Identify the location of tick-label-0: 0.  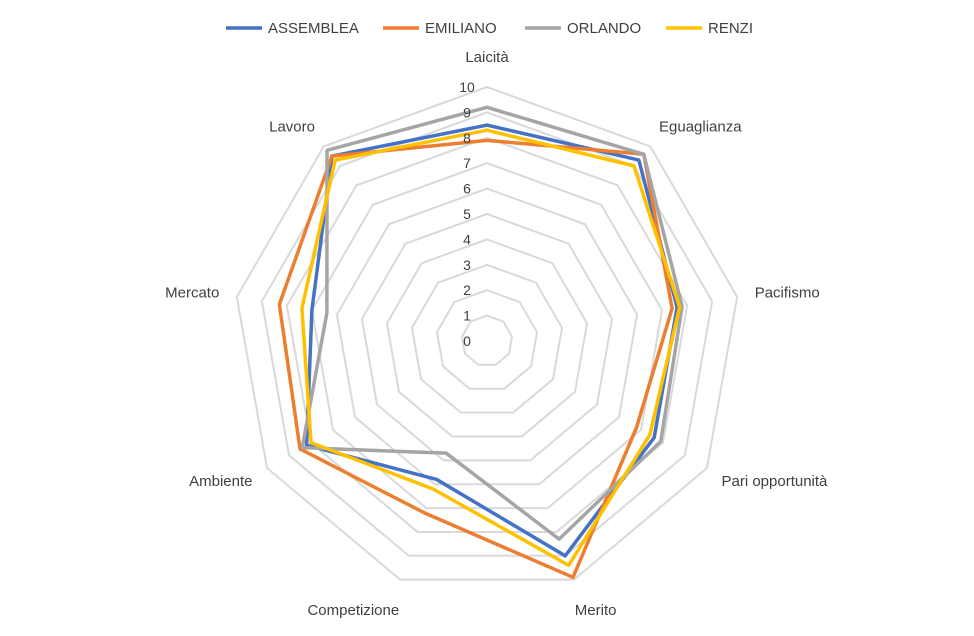
(467, 341).